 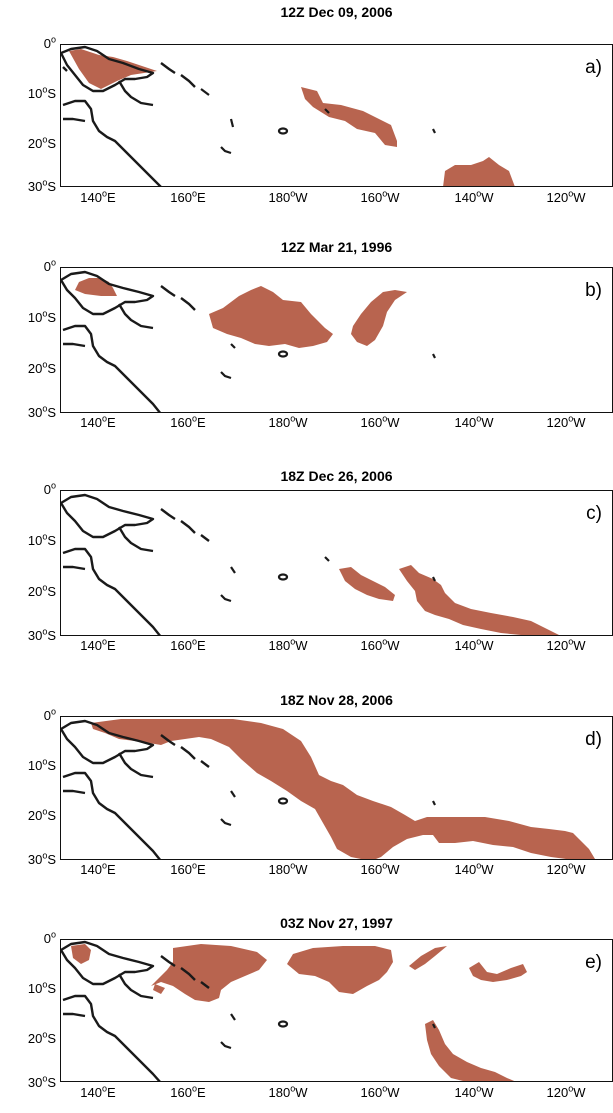 I want to click on panel-label: b), so click(x=593, y=290).